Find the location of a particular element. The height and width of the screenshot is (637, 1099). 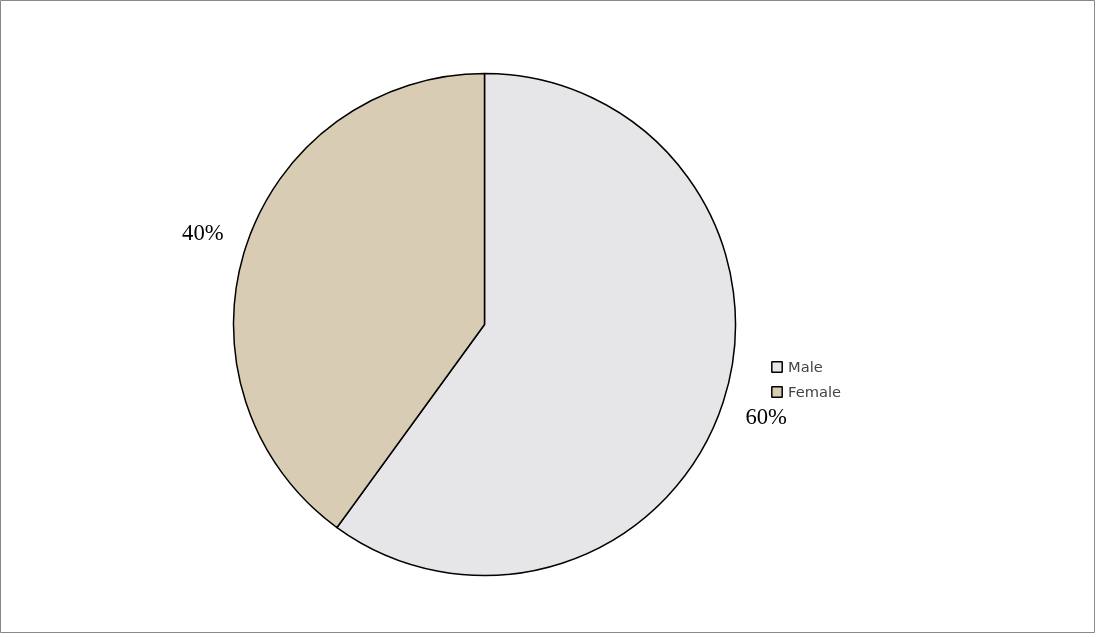

data-label: 40% is located at coordinates (203, 233).